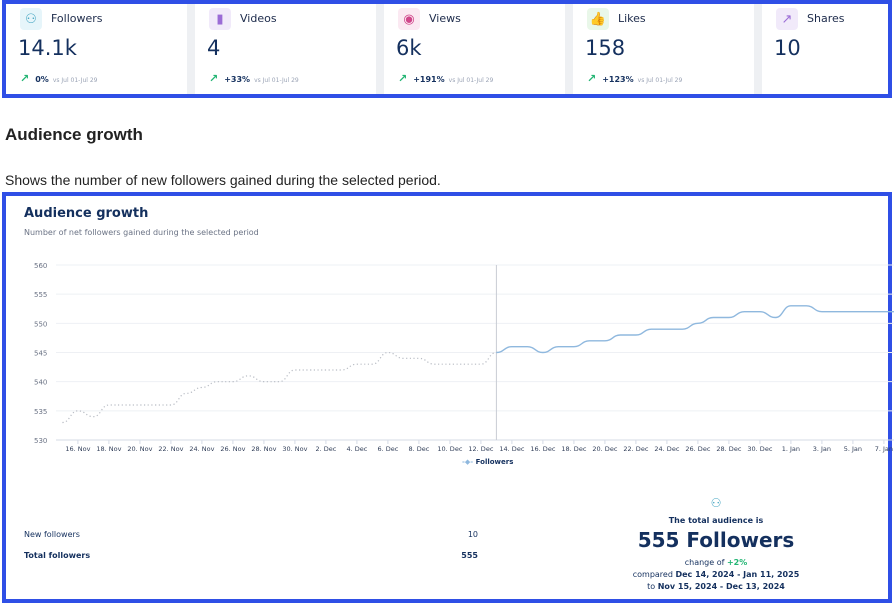 This screenshot has height=610, width=894. I want to click on y-tick-label: 555, so click(40, 295).